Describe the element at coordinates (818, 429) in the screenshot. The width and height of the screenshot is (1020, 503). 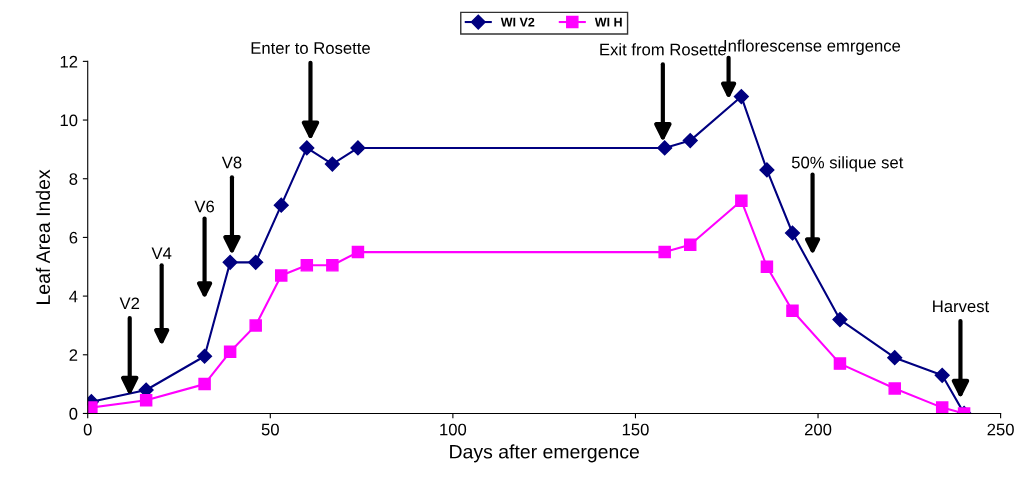
I see `x-tick-label: 200` at that location.